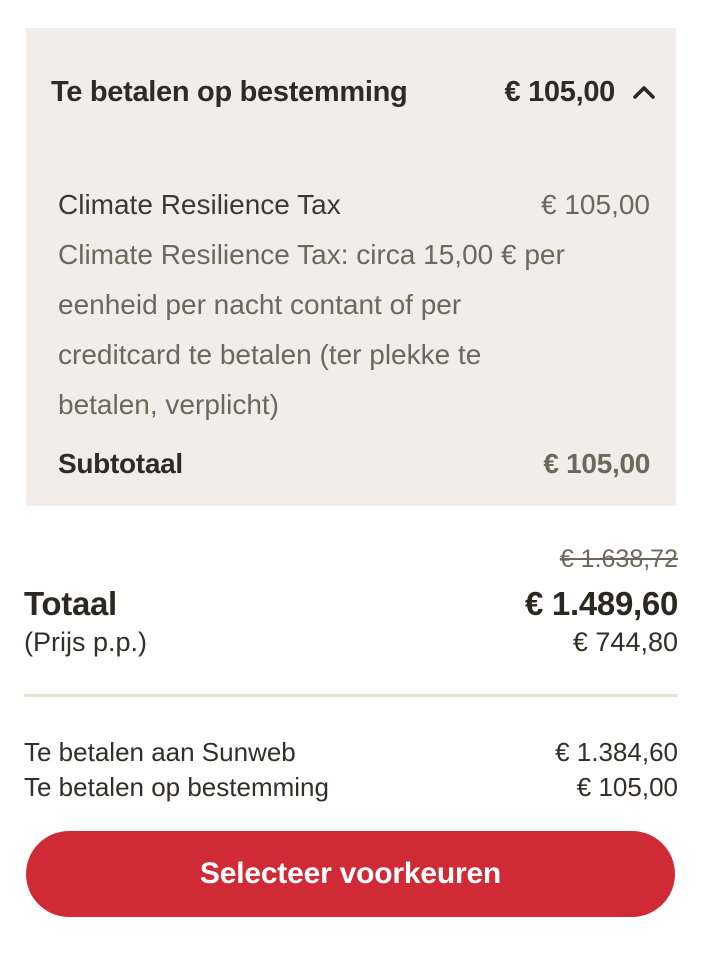 The height and width of the screenshot is (962, 702). Describe the element at coordinates (618, 559) in the screenshot. I see `original-price-strikethrough: € 1.638,72` at that location.